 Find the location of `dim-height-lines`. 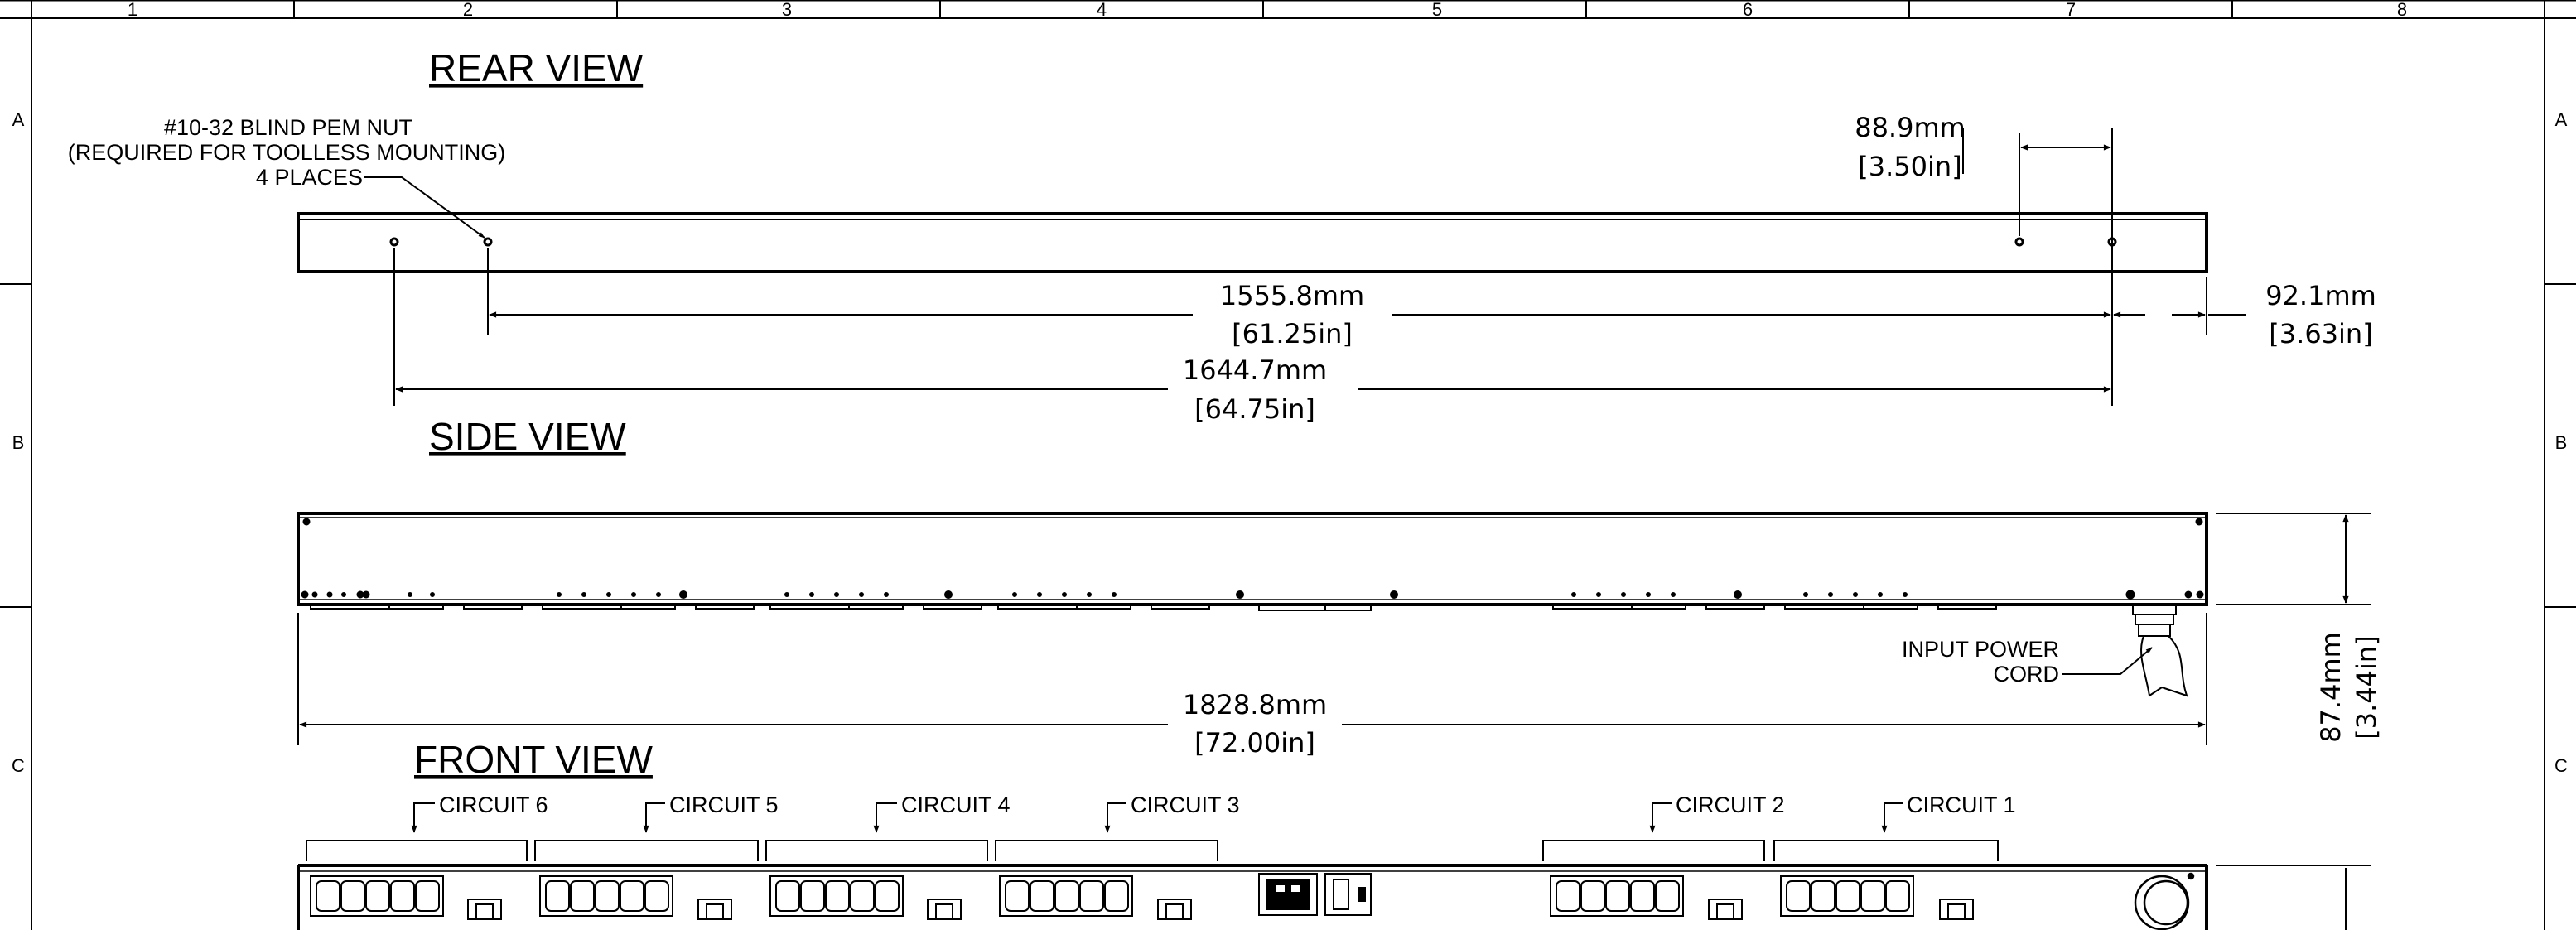

dim-height-lines is located at coordinates (2293, 721).